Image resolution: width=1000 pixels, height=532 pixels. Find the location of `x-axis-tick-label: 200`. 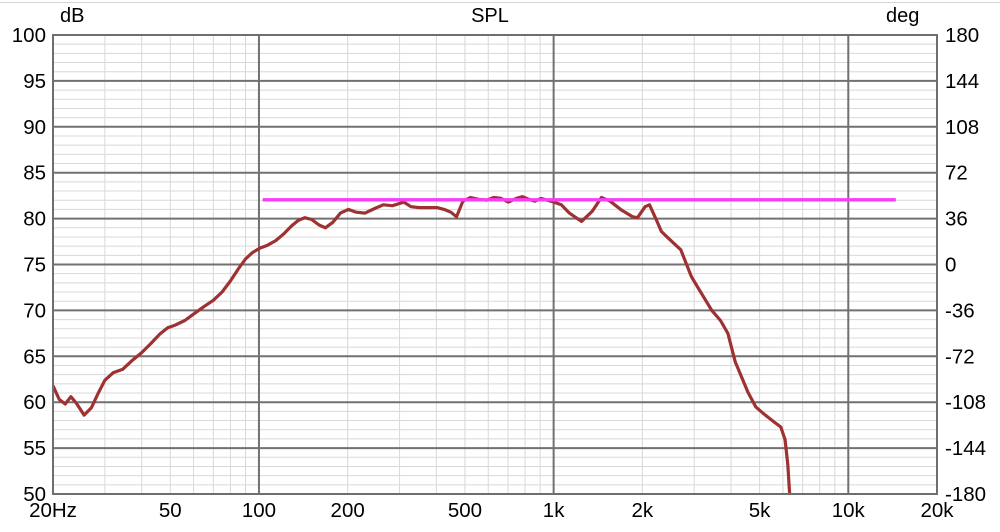

x-axis-tick-label: 200 is located at coordinates (348, 510).